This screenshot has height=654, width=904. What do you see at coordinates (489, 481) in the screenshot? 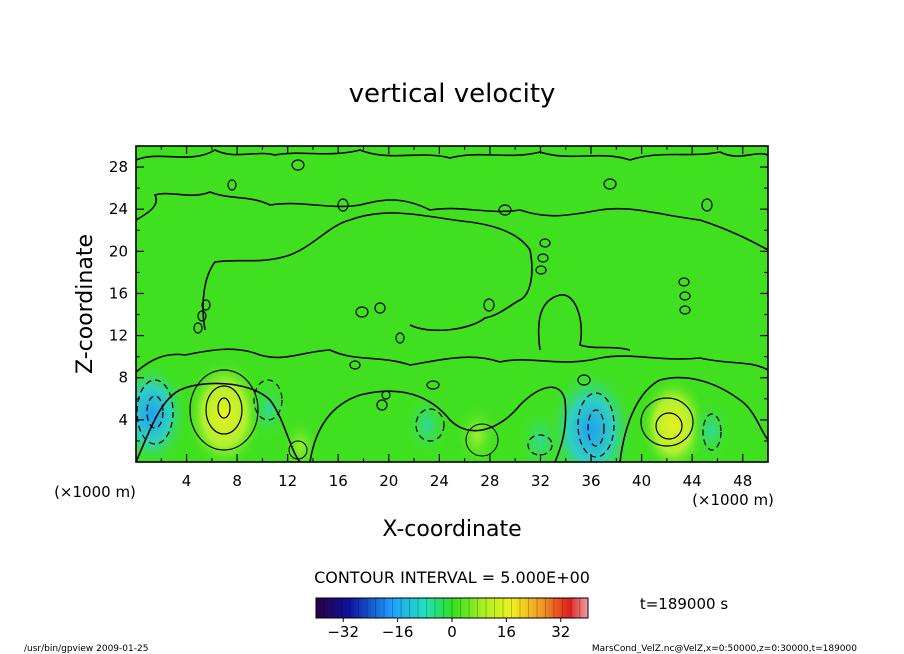
I see `x-tick-label: 28` at bounding box center [489, 481].